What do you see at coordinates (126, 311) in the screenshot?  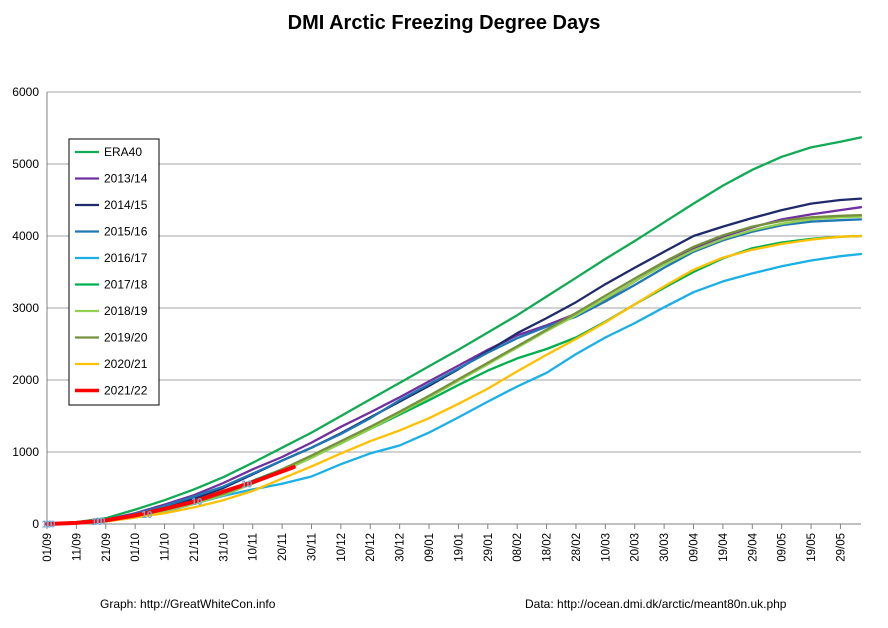 I see `legend-label: 2018/19` at bounding box center [126, 311].